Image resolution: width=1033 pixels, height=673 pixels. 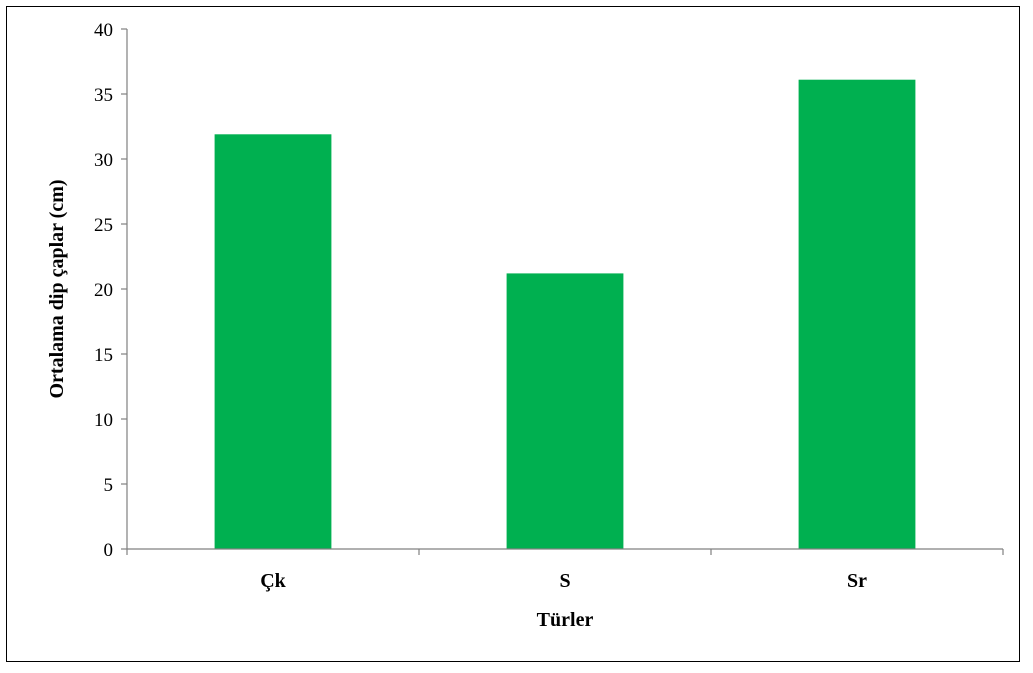 What do you see at coordinates (857, 581) in the screenshot?
I see `x-category-label: Sr` at bounding box center [857, 581].